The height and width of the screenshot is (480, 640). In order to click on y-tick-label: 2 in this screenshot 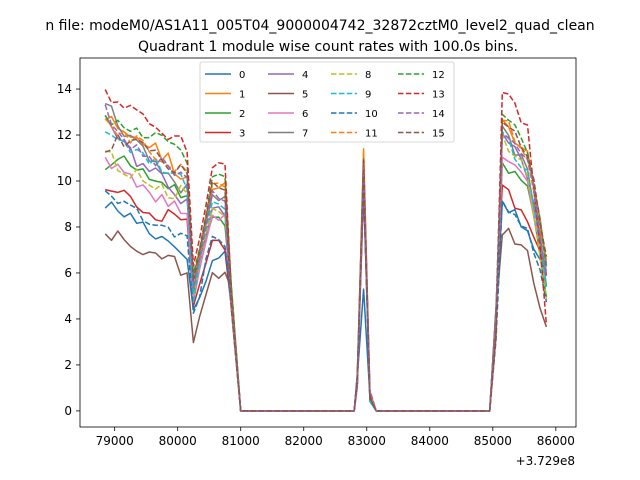, I will do `click(68, 365)`.